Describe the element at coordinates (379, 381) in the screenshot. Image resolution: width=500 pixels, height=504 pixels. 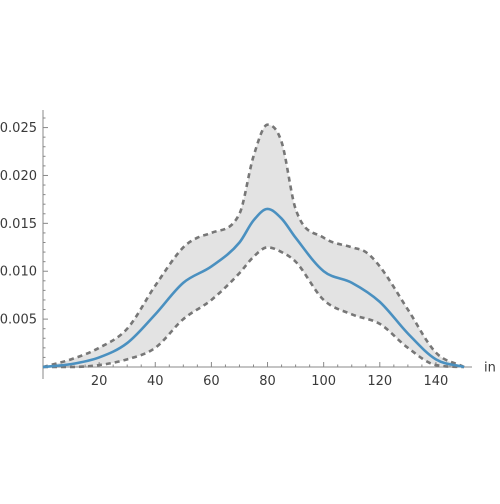
I see `x-tick-label: 120` at that location.